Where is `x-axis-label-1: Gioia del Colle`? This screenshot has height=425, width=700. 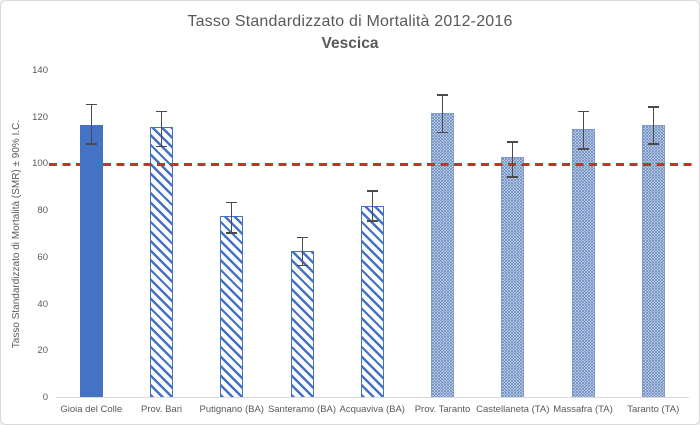
x-axis-label-1: Gioia del Colle is located at coordinates (91, 409).